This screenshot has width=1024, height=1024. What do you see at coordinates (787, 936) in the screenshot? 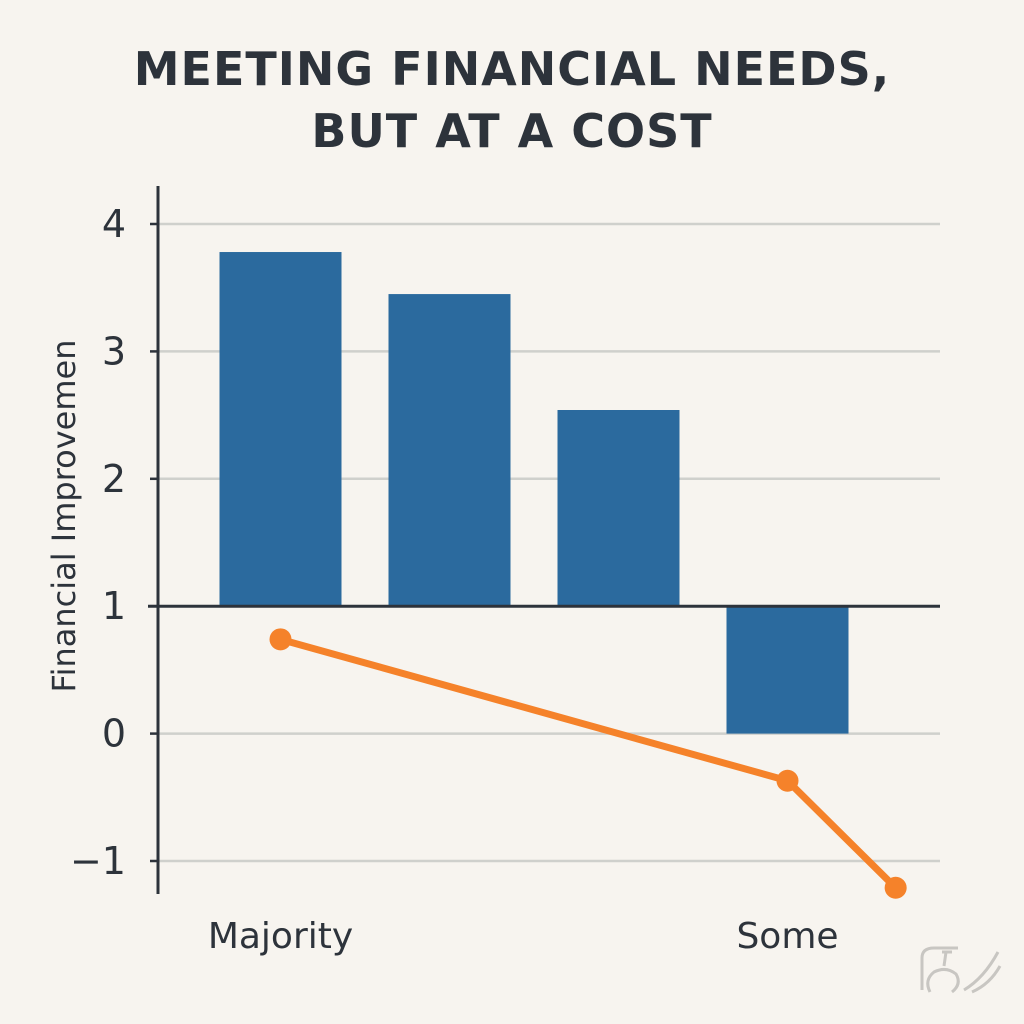
I see `x-category-label: Some` at bounding box center [787, 936].